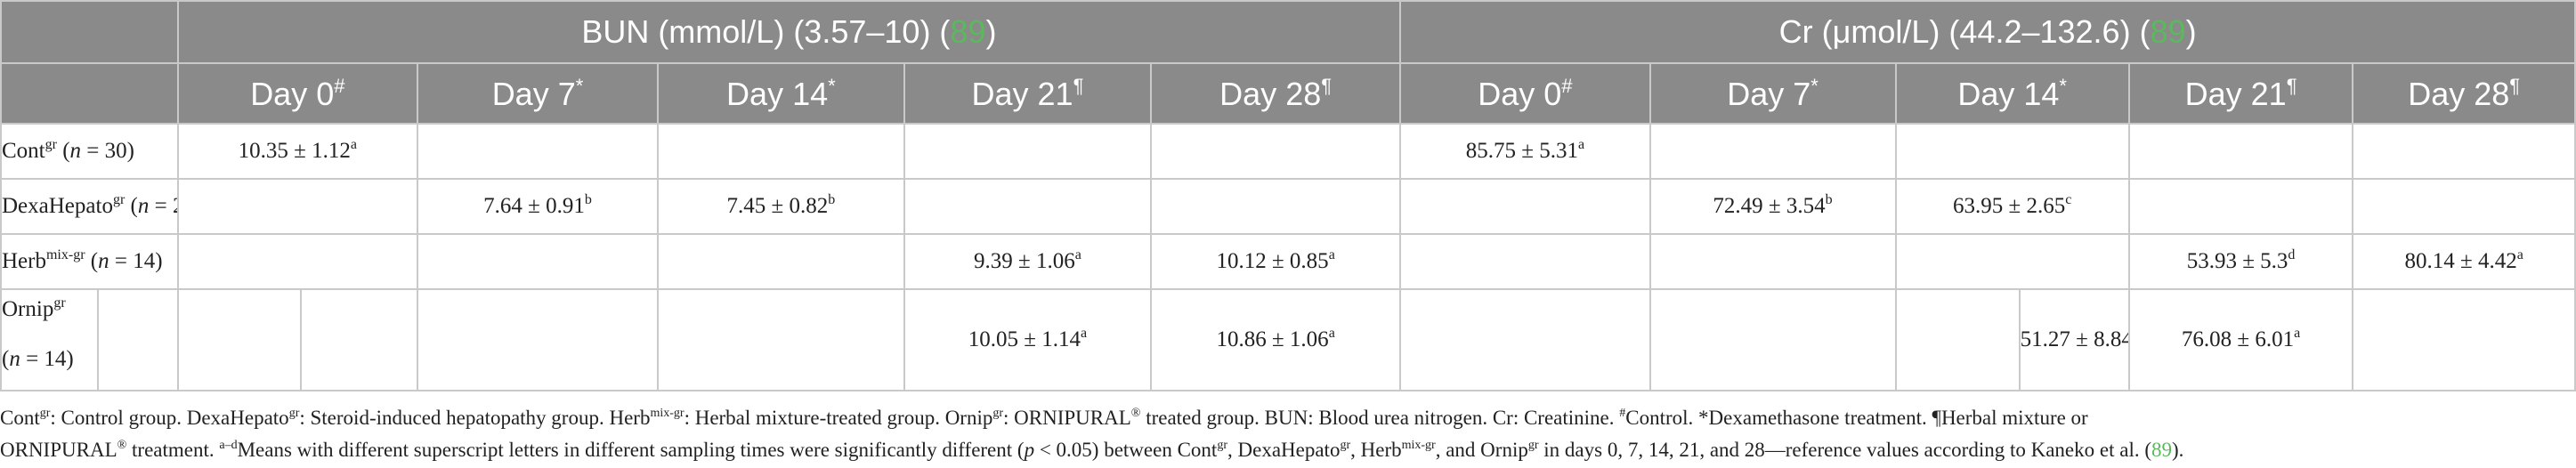 This screenshot has height=468, width=2576. I want to click on bun-cell: 10.12 ± 0.85a, so click(1275, 261).